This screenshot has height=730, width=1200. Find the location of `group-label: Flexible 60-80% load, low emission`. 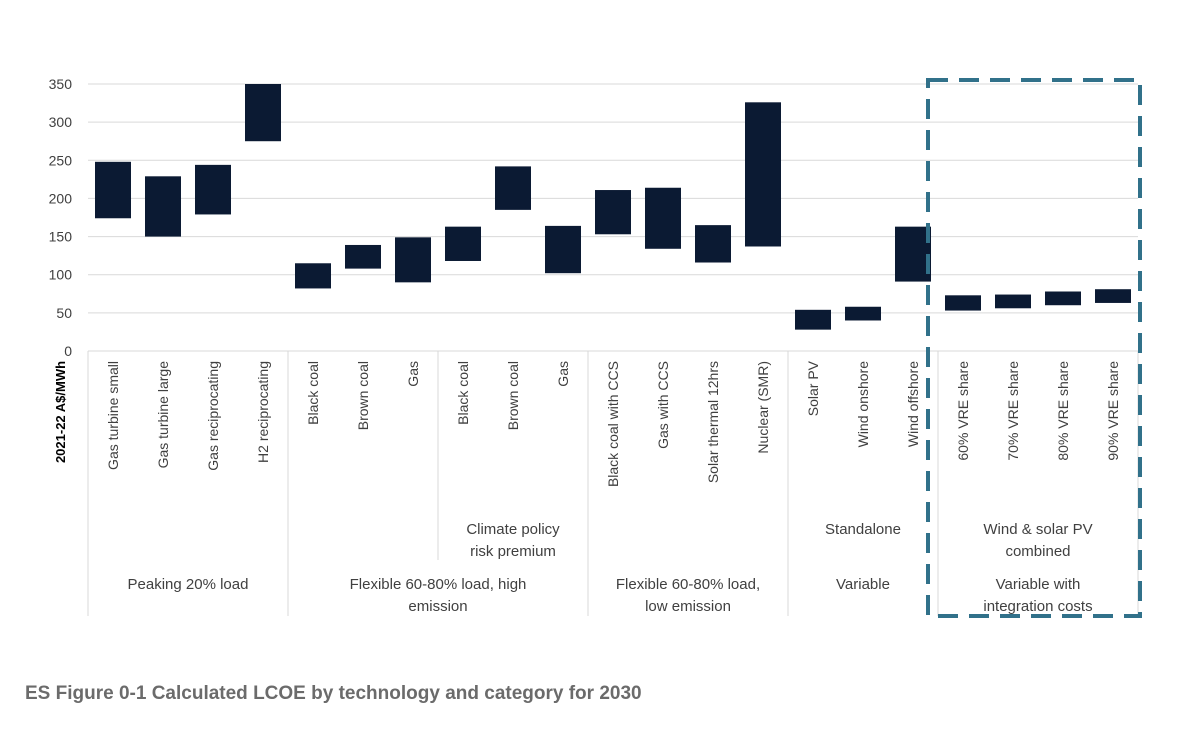

group-label: Flexible 60-80% load, low emission is located at coordinates (688, 595).